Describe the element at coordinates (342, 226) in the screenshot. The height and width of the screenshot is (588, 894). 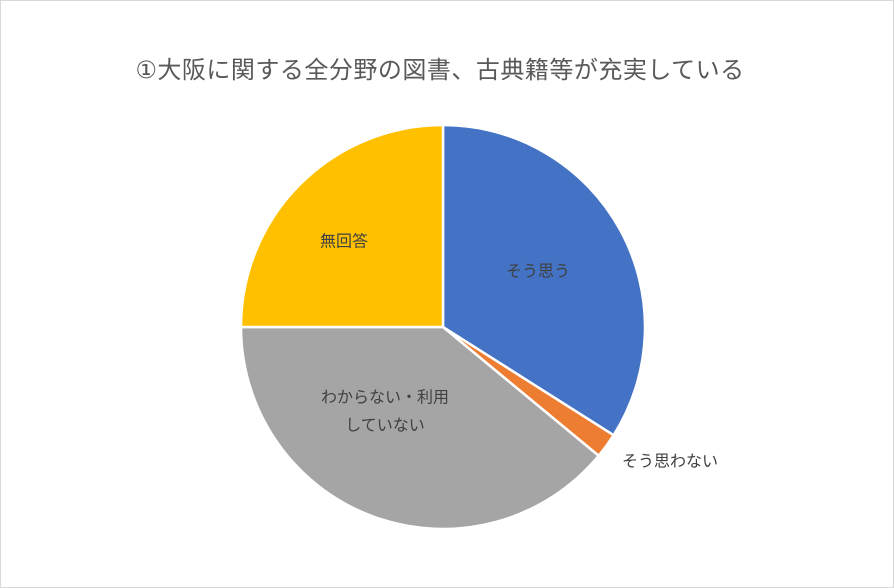
I see `slice-mukaitou` at that location.